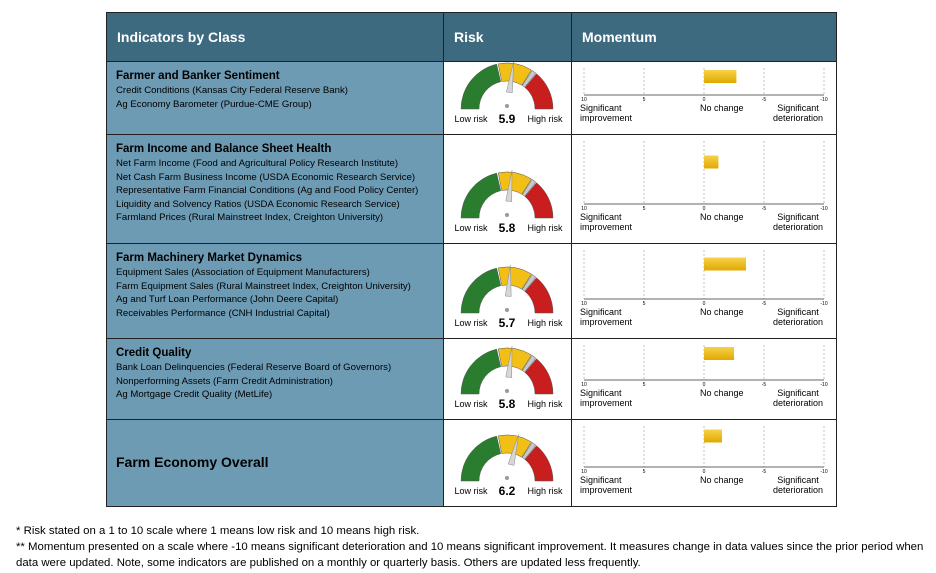  I want to click on risk-cell: 5.9 Low risk High risk, so click(508, 98).